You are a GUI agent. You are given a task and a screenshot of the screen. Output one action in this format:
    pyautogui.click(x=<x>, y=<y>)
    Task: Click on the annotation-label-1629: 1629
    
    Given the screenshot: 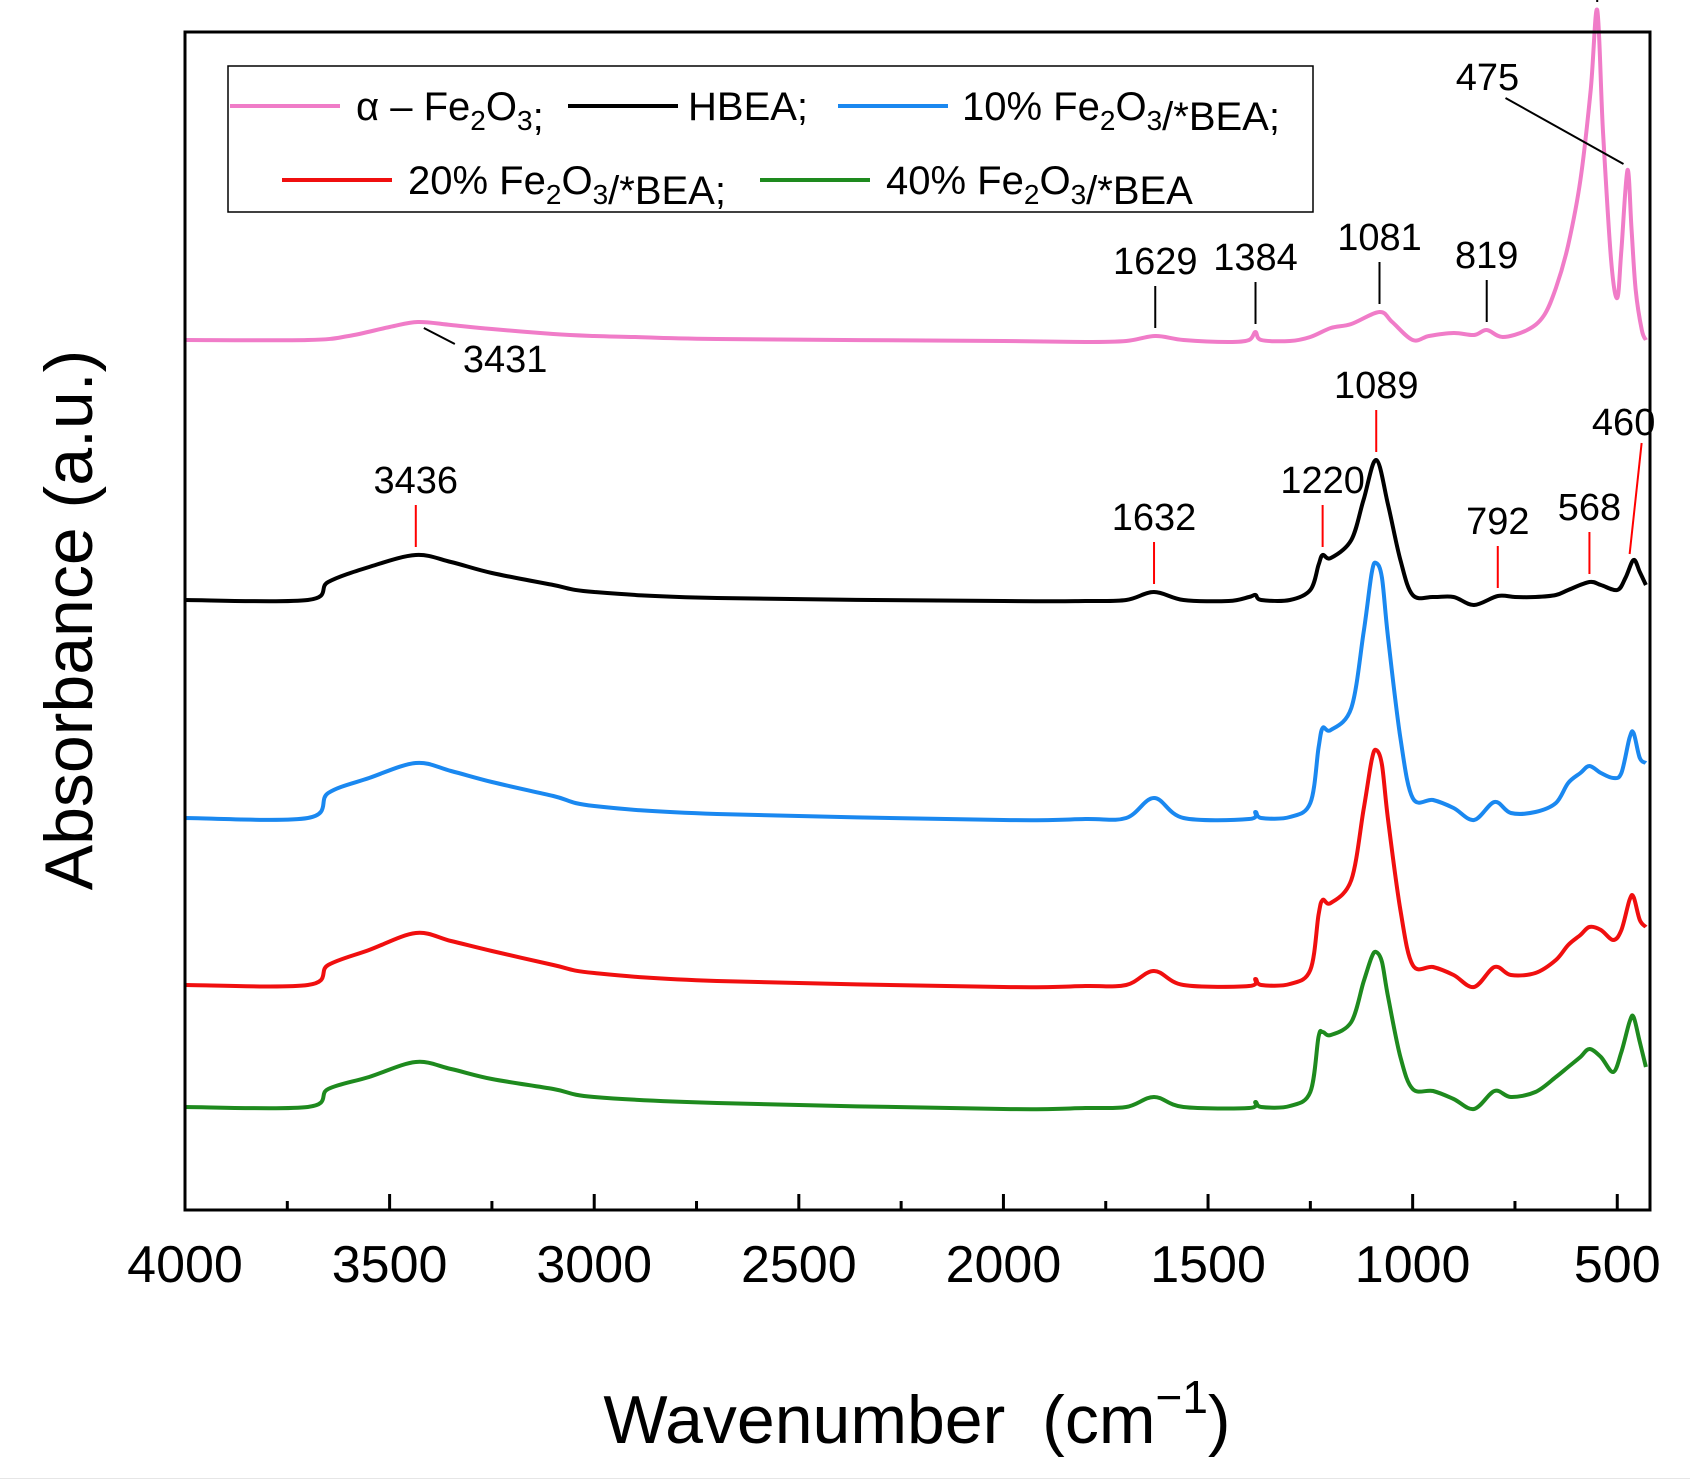 What is the action you would take?
    pyautogui.click(x=1155, y=262)
    